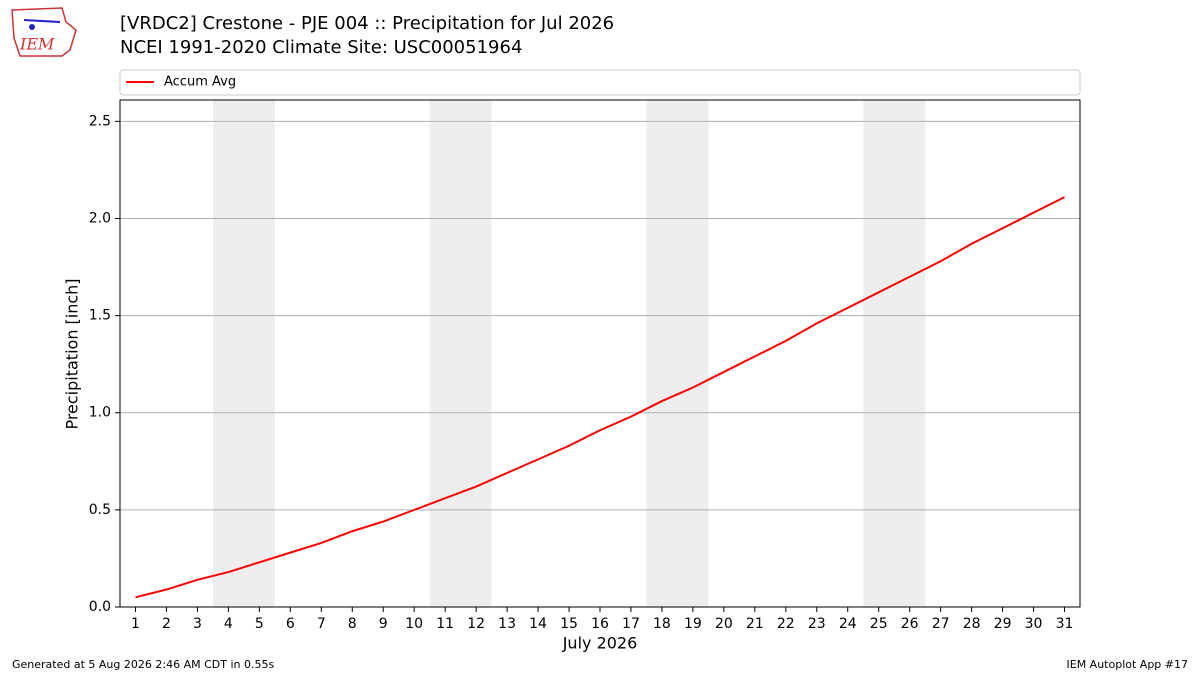 The height and width of the screenshot is (675, 1200). I want to click on logo-text: IEM, so click(37, 44).